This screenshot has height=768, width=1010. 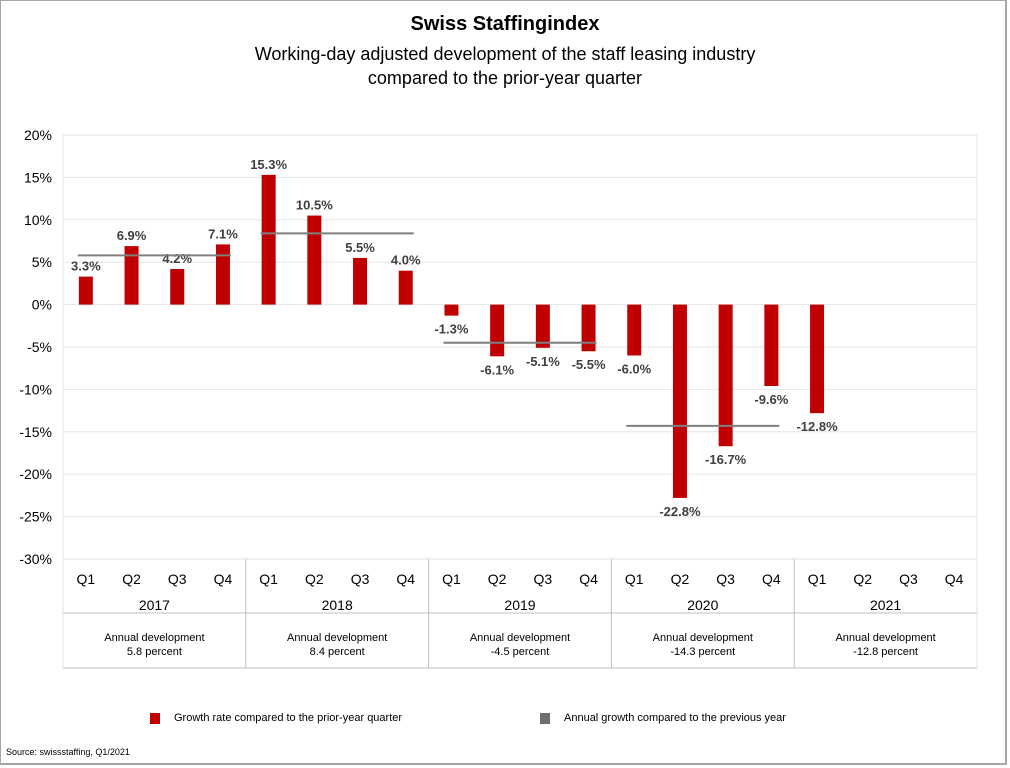 What do you see at coordinates (505, 78) in the screenshot?
I see `subtitle-line-2: compared to the prior-year quarter` at bounding box center [505, 78].